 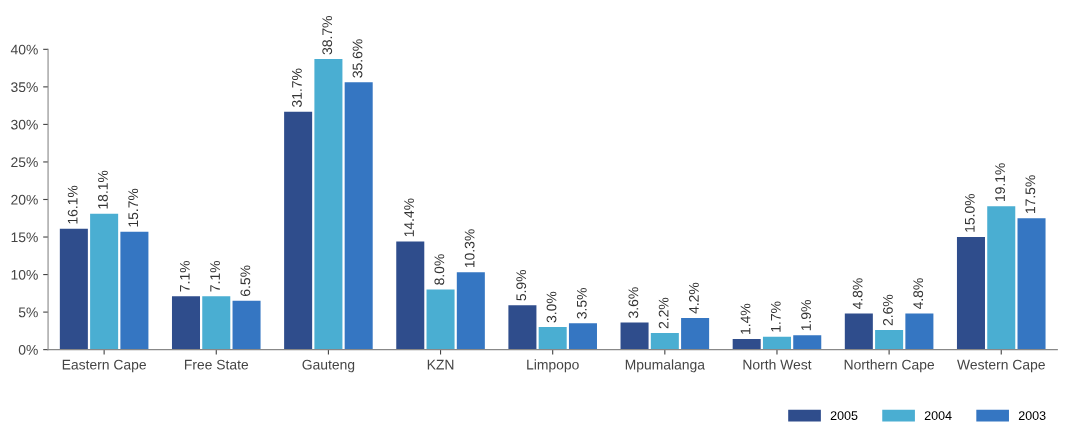 What do you see at coordinates (745, 318) in the screenshot?
I see `data-label: 1.4%` at bounding box center [745, 318].